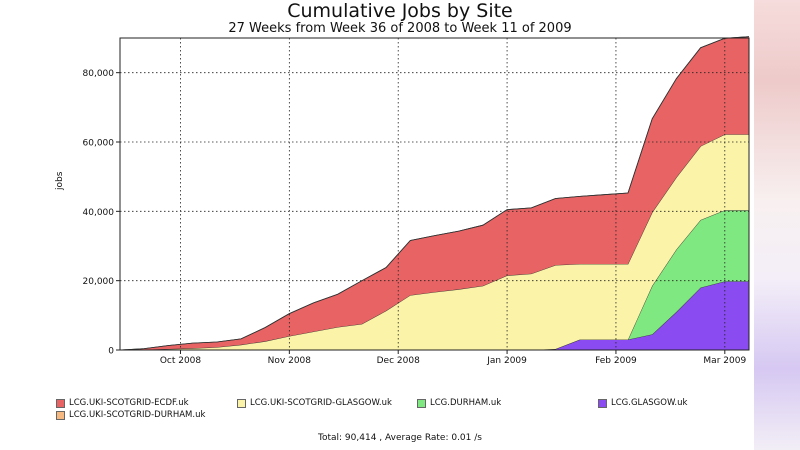 The height and width of the screenshot is (450, 800). Describe the element at coordinates (421, 403) in the screenshot. I see `legend-swatch-durham` at that location.